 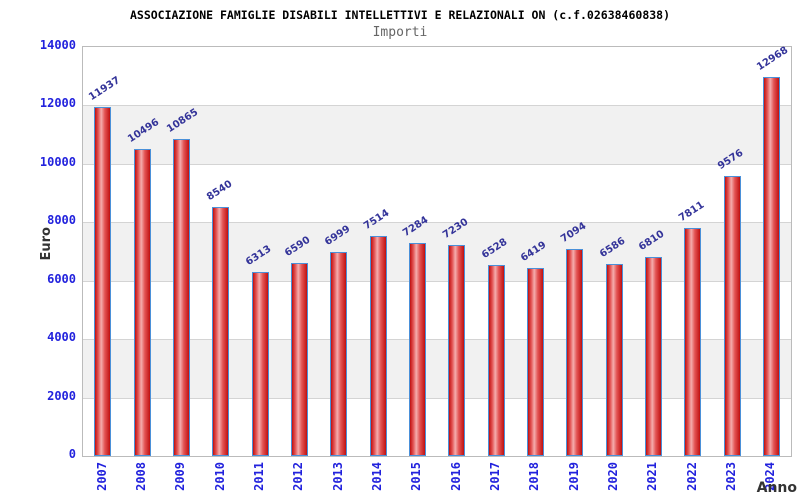 I want to click on y-tick-label: 14000, so click(x=57, y=45).